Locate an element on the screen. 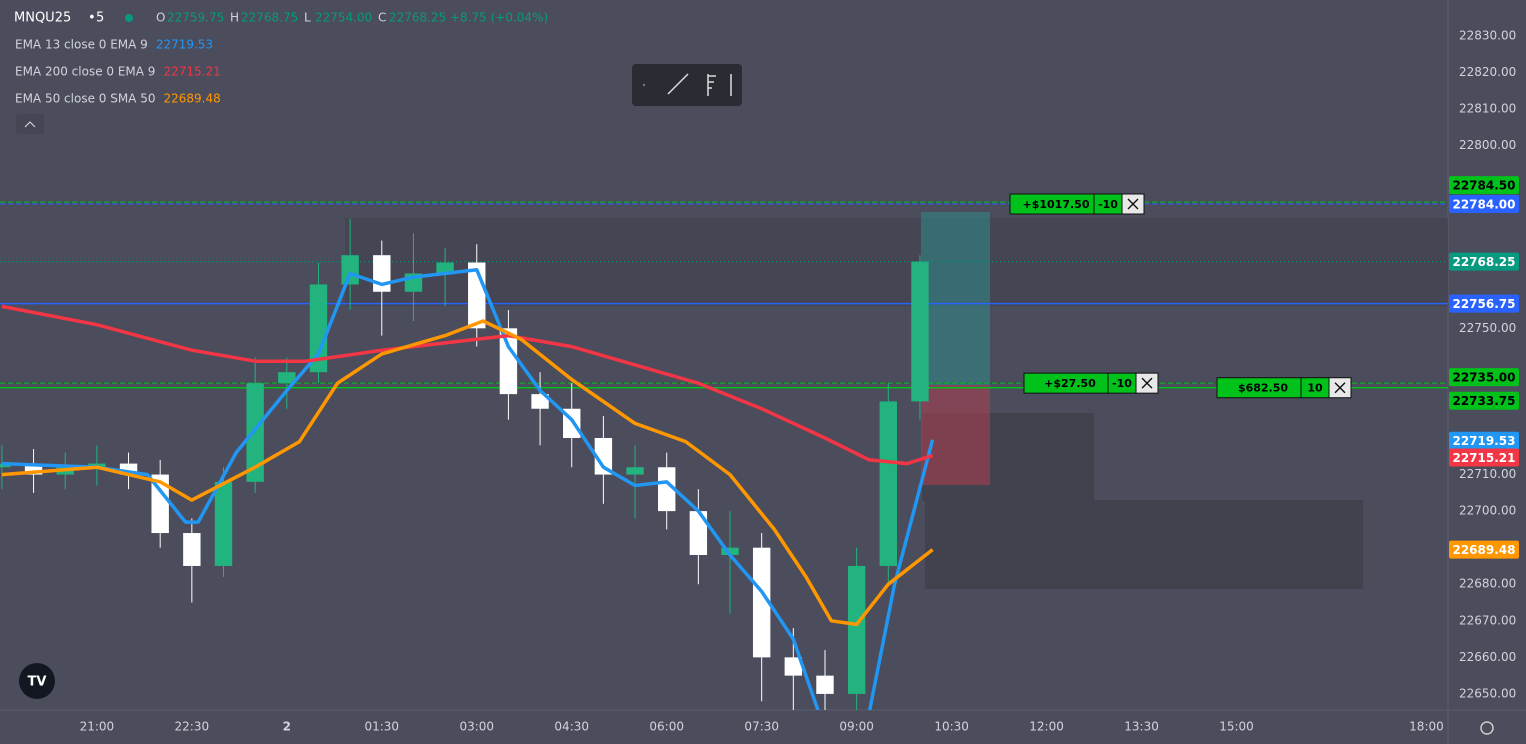 This screenshot has width=1526, height=744. legend-name: EMA 50 close 0 SMA 50 is located at coordinates (85, 99).